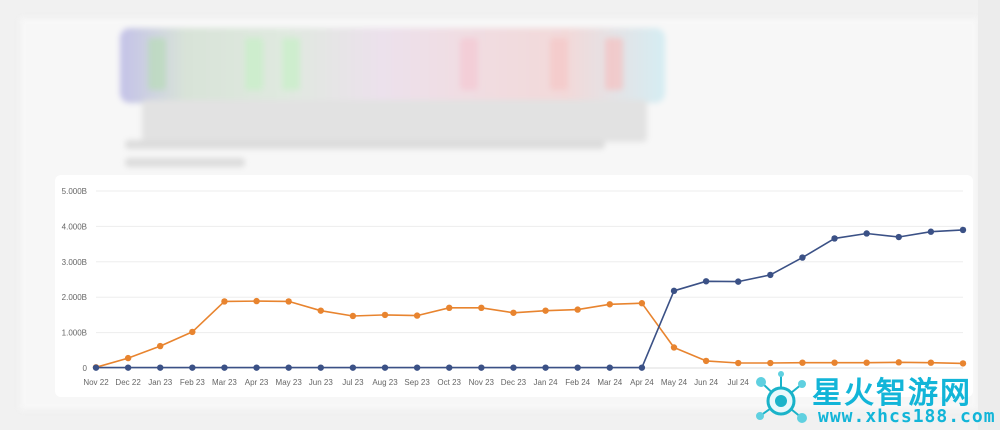 Image resolution: width=1000 pixels, height=430 pixels. Describe the element at coordinates (85, 368) in the screenshot. I see `y-tick-label: 0` at that location.